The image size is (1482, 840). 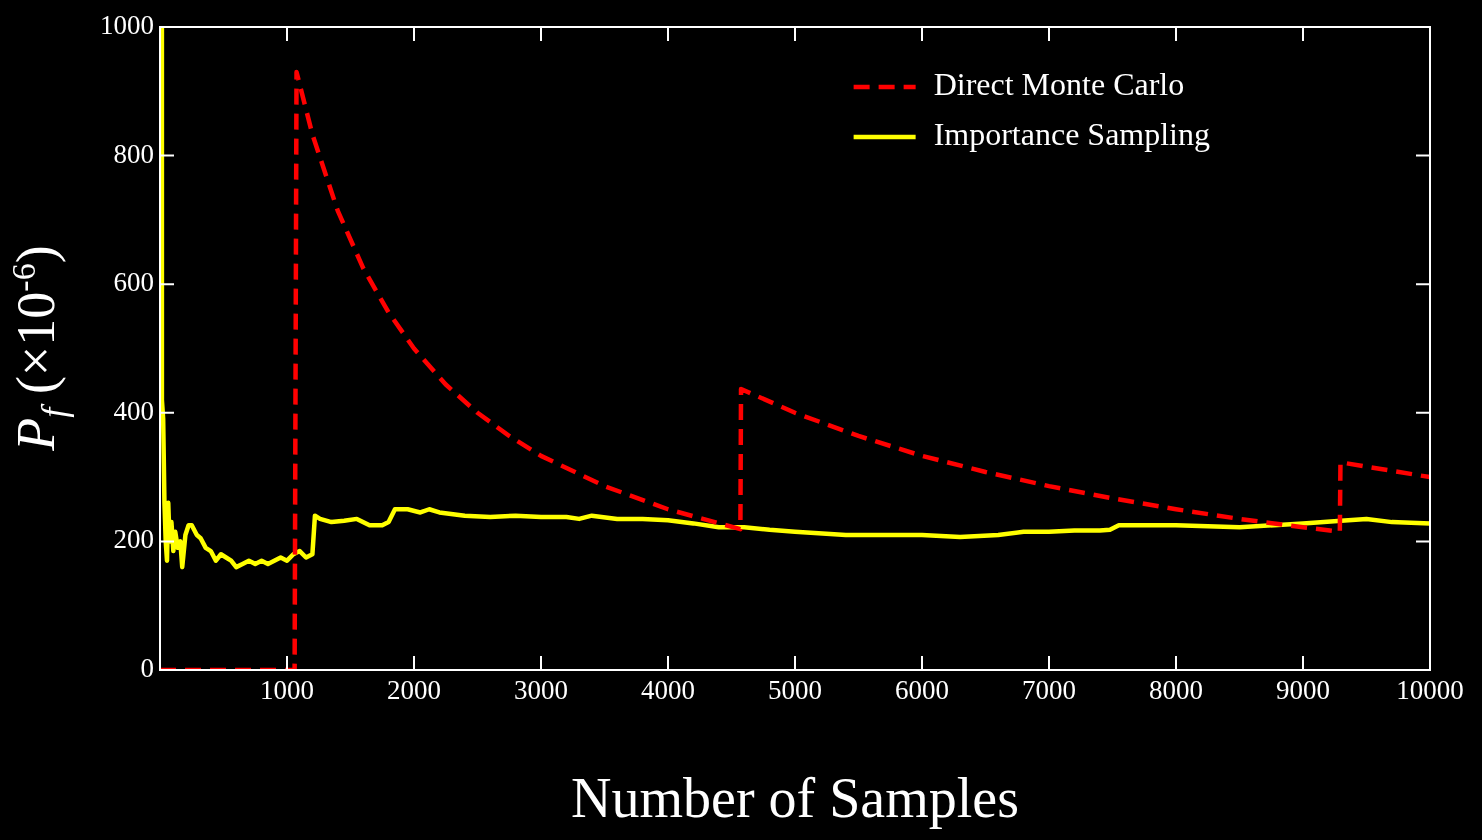 I want to click on y-tick-label: 600, so click(x=133, y=282).